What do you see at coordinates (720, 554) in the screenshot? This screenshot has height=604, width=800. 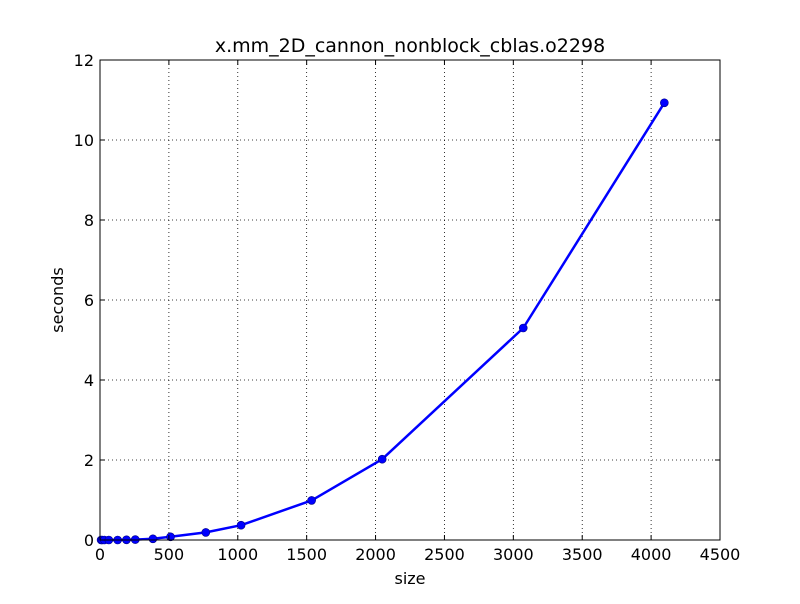 I see `x-tick-label: 4500` at bounding box center [720, 554].